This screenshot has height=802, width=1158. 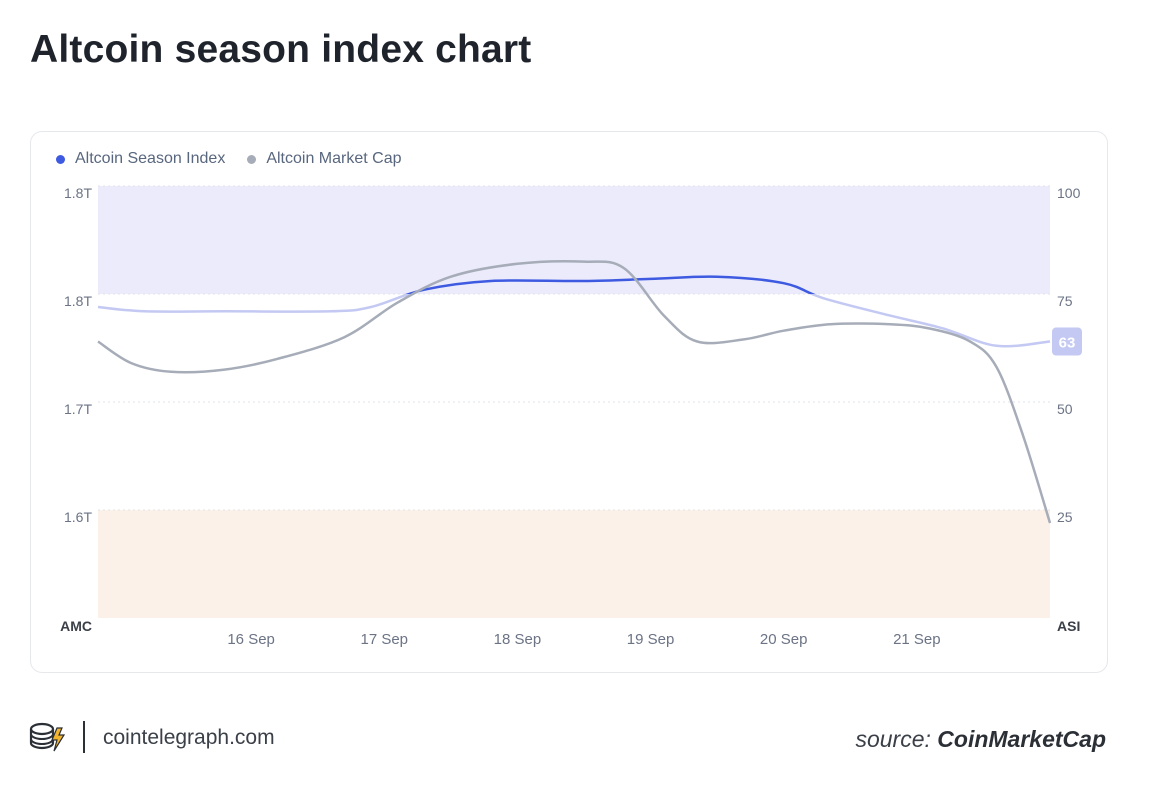 I want to click on x-axis-tick-label: 16 Sep, so click(x=251, y=639).